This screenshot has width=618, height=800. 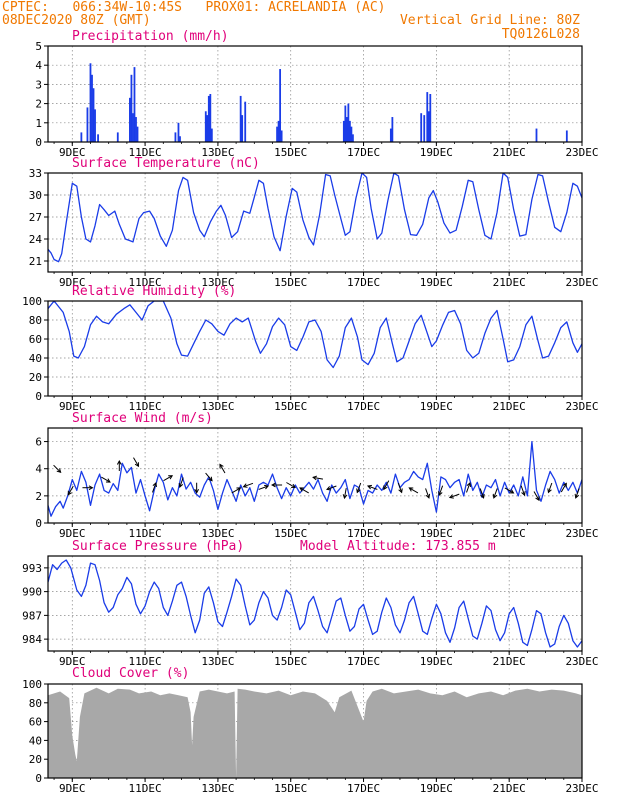 What do you see at coordinates (32, 568) in the screenshot?
I see `y-tick-label: 993` at bounding box center [32, 568].